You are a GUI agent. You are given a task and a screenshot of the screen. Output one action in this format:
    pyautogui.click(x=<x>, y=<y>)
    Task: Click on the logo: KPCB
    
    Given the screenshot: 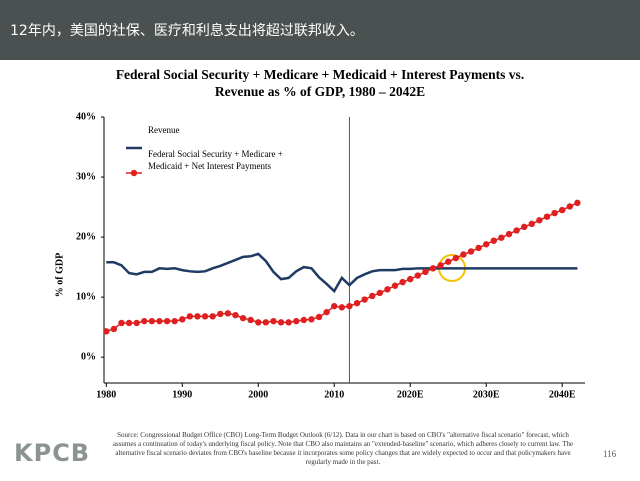 What is the action you would take?
    pyautogui.click(x=52, y=453)
    